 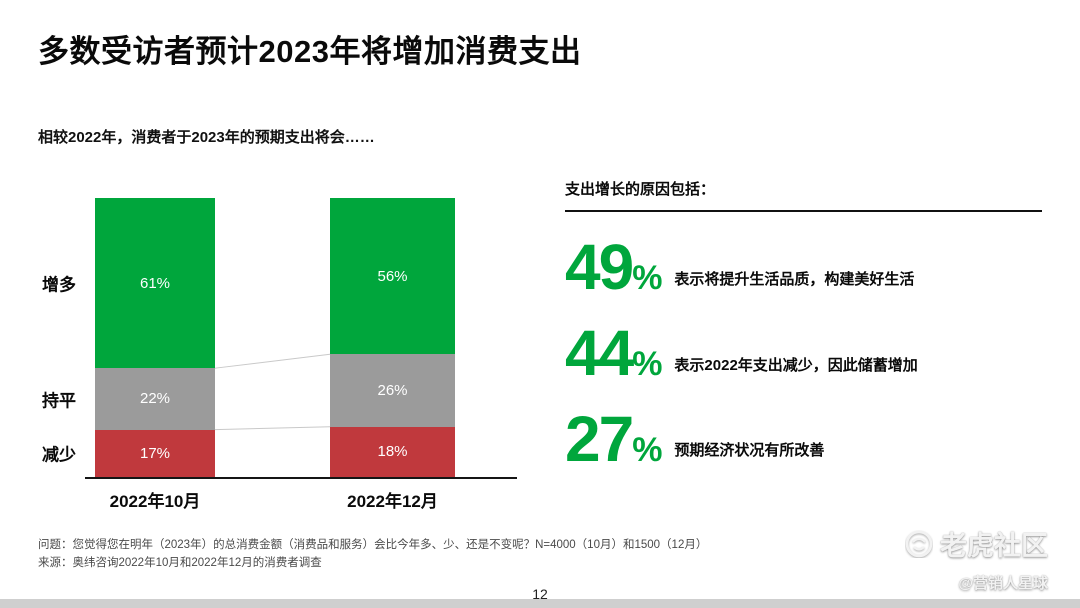 I want to click on watermark-handle: @营销人星球, so click(x=1003, y=583).